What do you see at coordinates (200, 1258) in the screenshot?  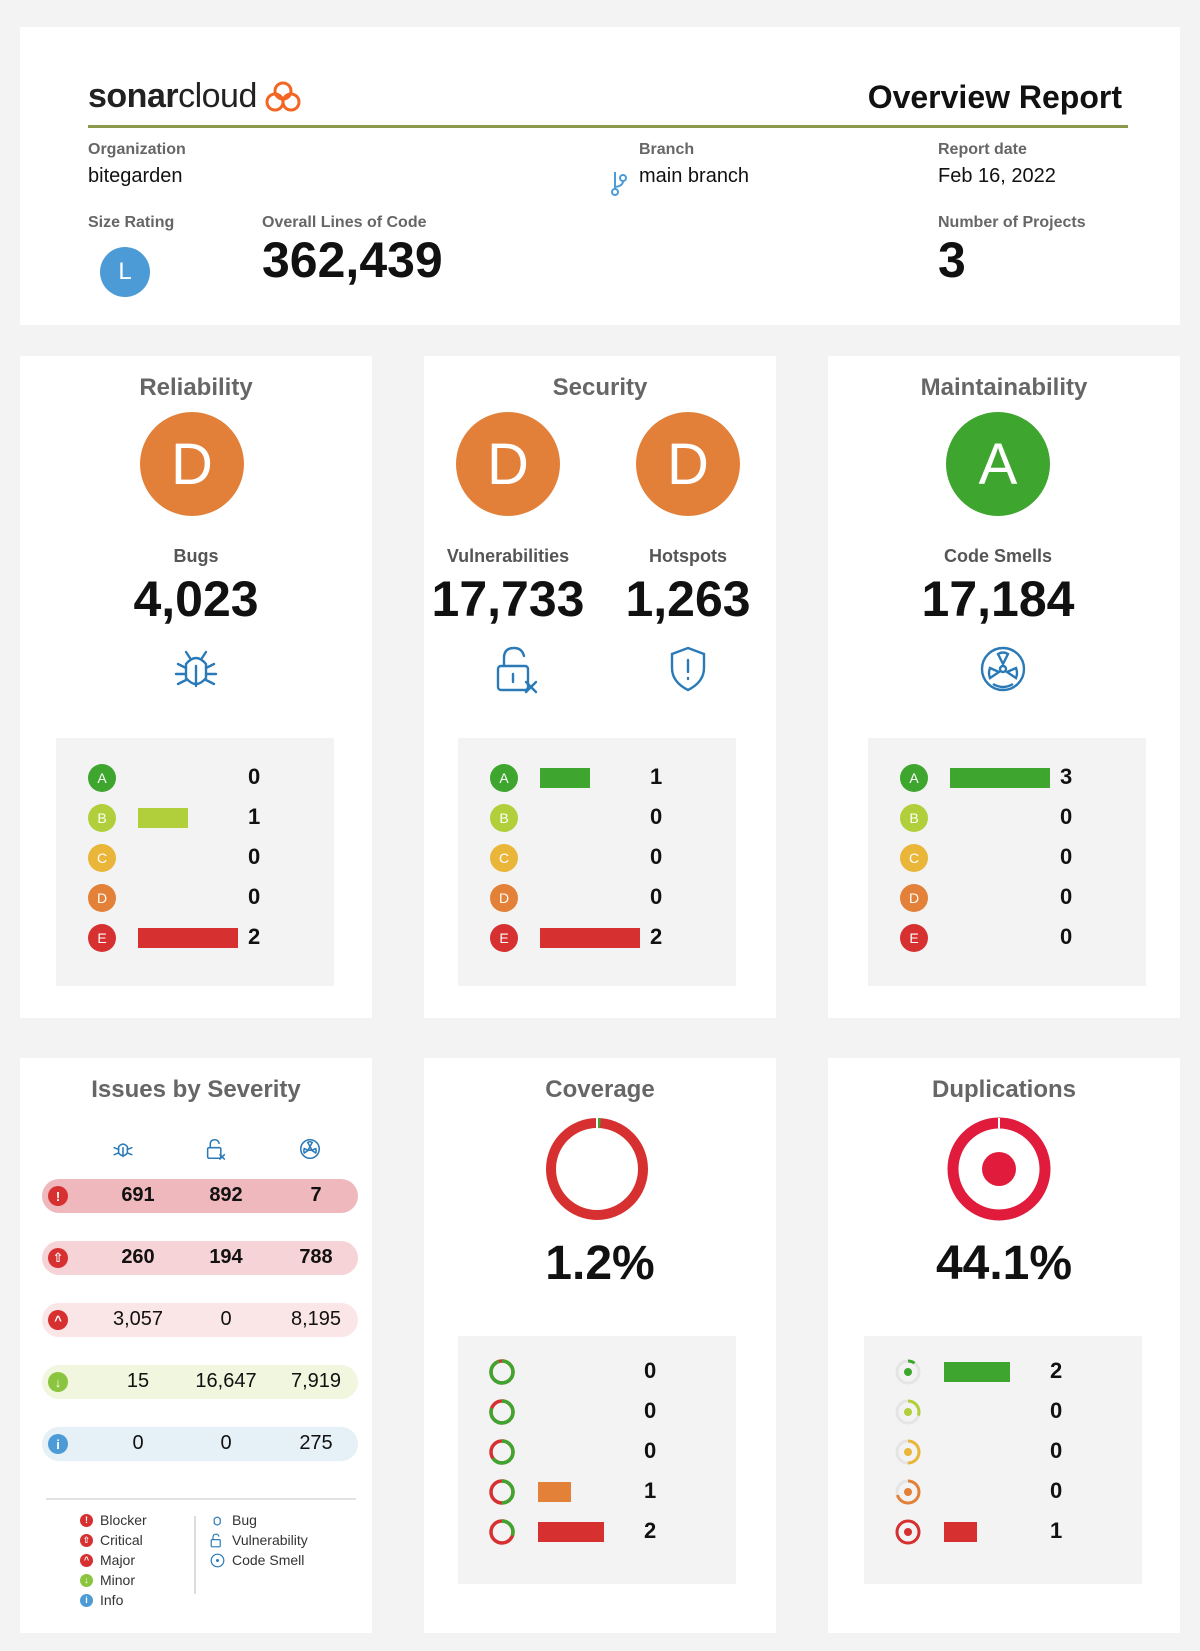 I see `severity-row-critical: ⇧ 260 194 788` at bounding box center [200, 1258].